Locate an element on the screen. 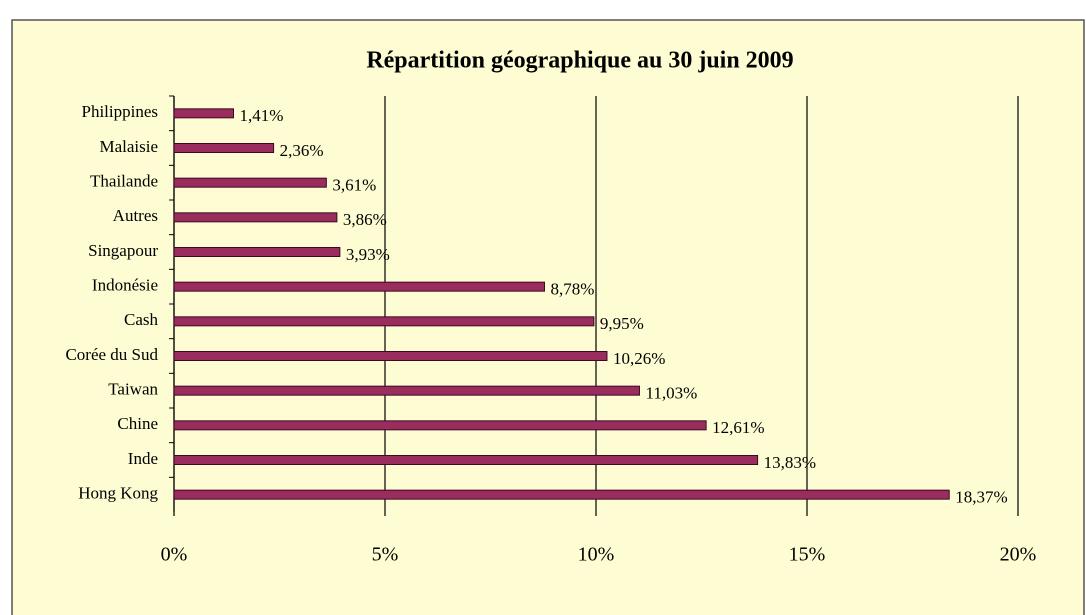  x-tick-label: 0% is located at coordinates (174, 555).